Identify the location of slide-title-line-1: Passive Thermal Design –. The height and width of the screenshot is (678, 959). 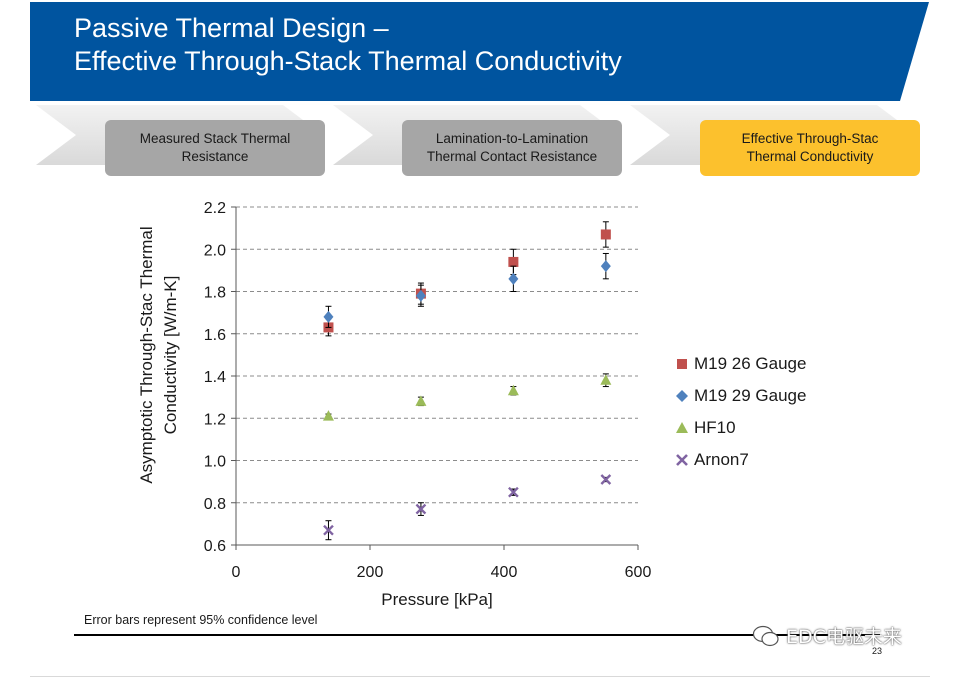
(231, 28).